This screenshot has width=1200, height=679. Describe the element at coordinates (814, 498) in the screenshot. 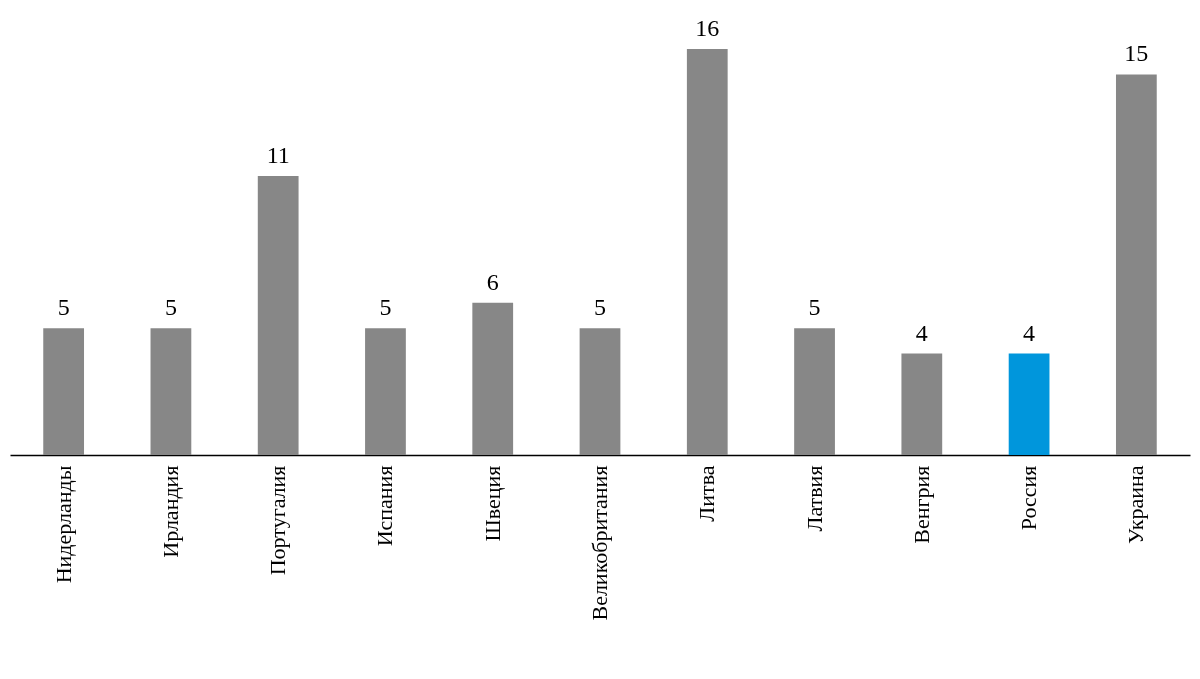

I see `x-tick-label: Латвия` at that location.